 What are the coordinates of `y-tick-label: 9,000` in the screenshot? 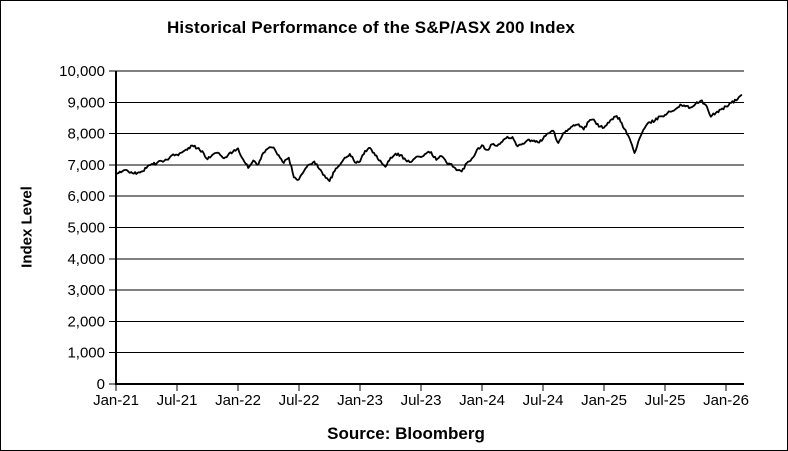 It's located at (86, 102).